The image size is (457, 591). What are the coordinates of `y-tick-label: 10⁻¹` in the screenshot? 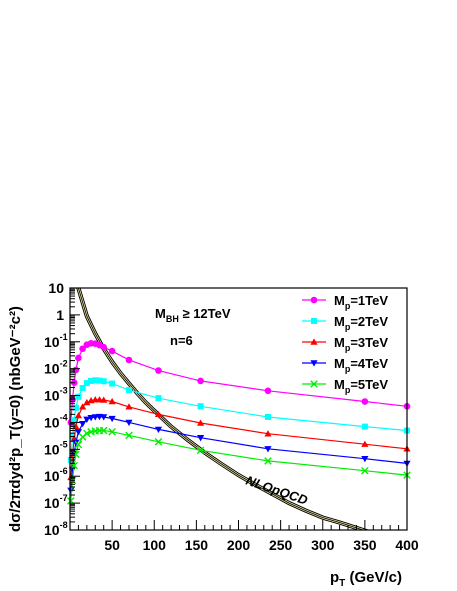 It's located at (56, 341).